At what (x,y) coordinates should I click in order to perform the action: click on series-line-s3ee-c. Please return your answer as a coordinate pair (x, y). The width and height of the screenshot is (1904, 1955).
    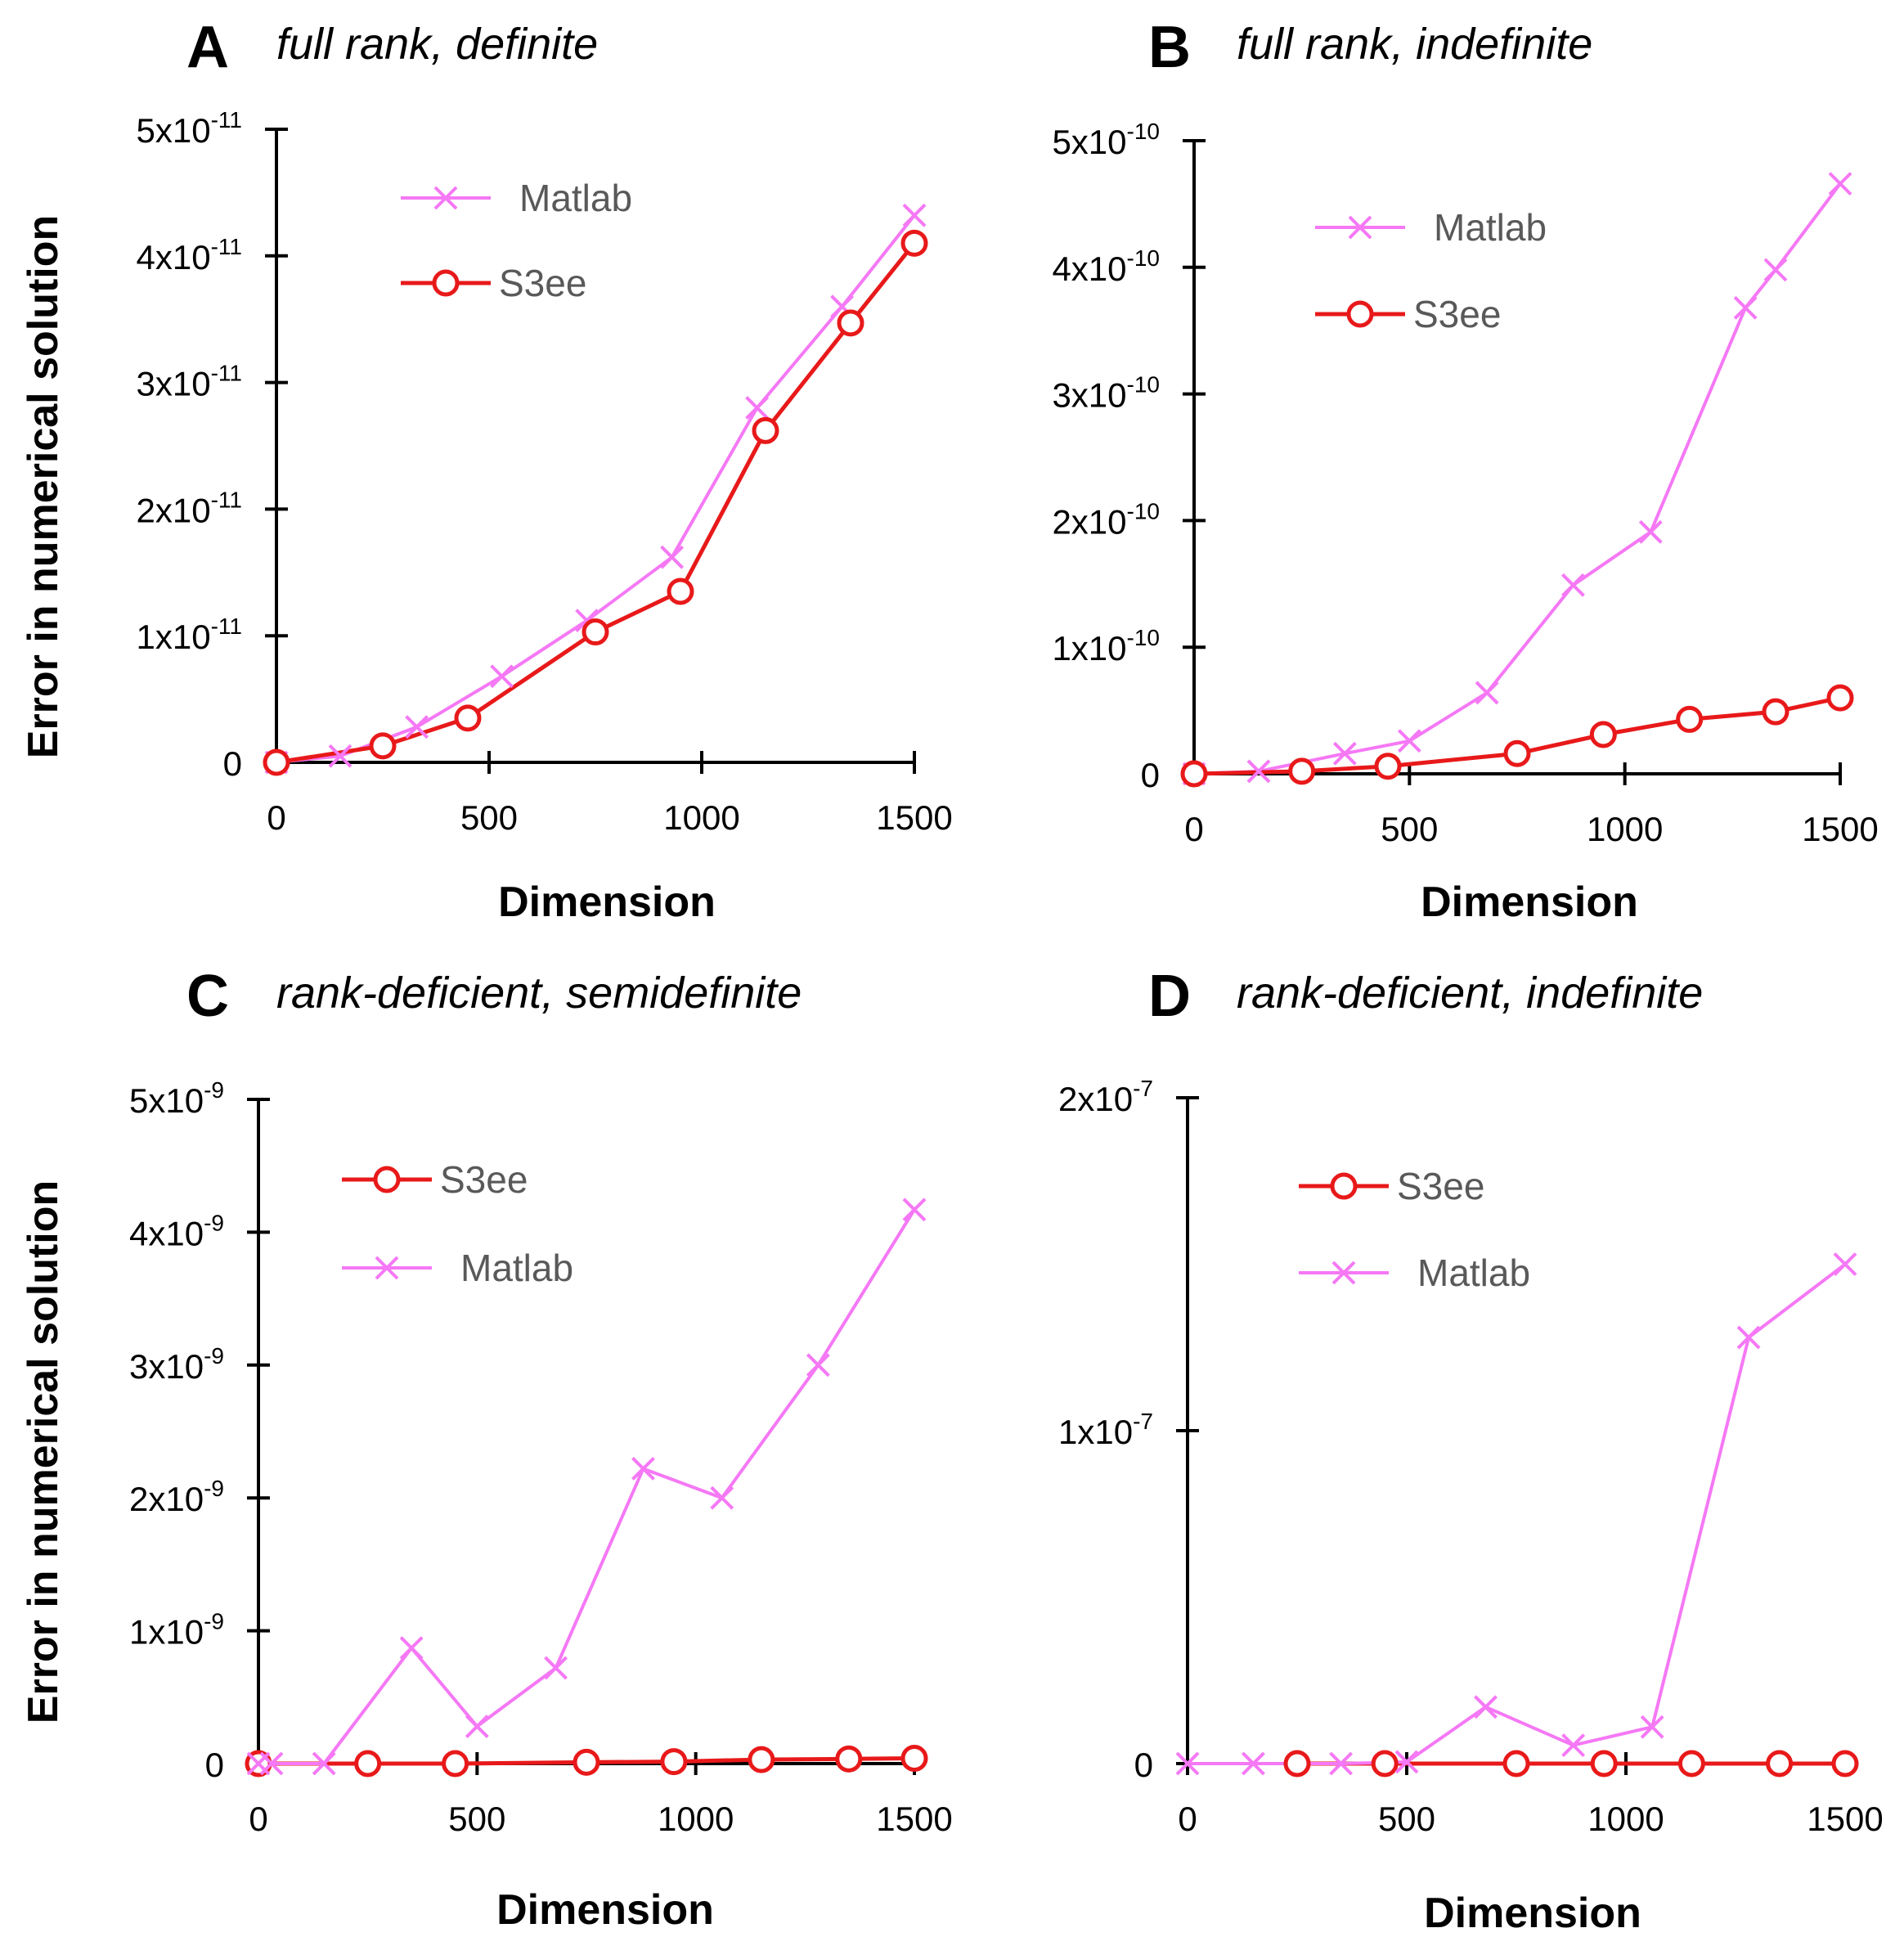
    Looking at the image, I should click on (586, 1761).